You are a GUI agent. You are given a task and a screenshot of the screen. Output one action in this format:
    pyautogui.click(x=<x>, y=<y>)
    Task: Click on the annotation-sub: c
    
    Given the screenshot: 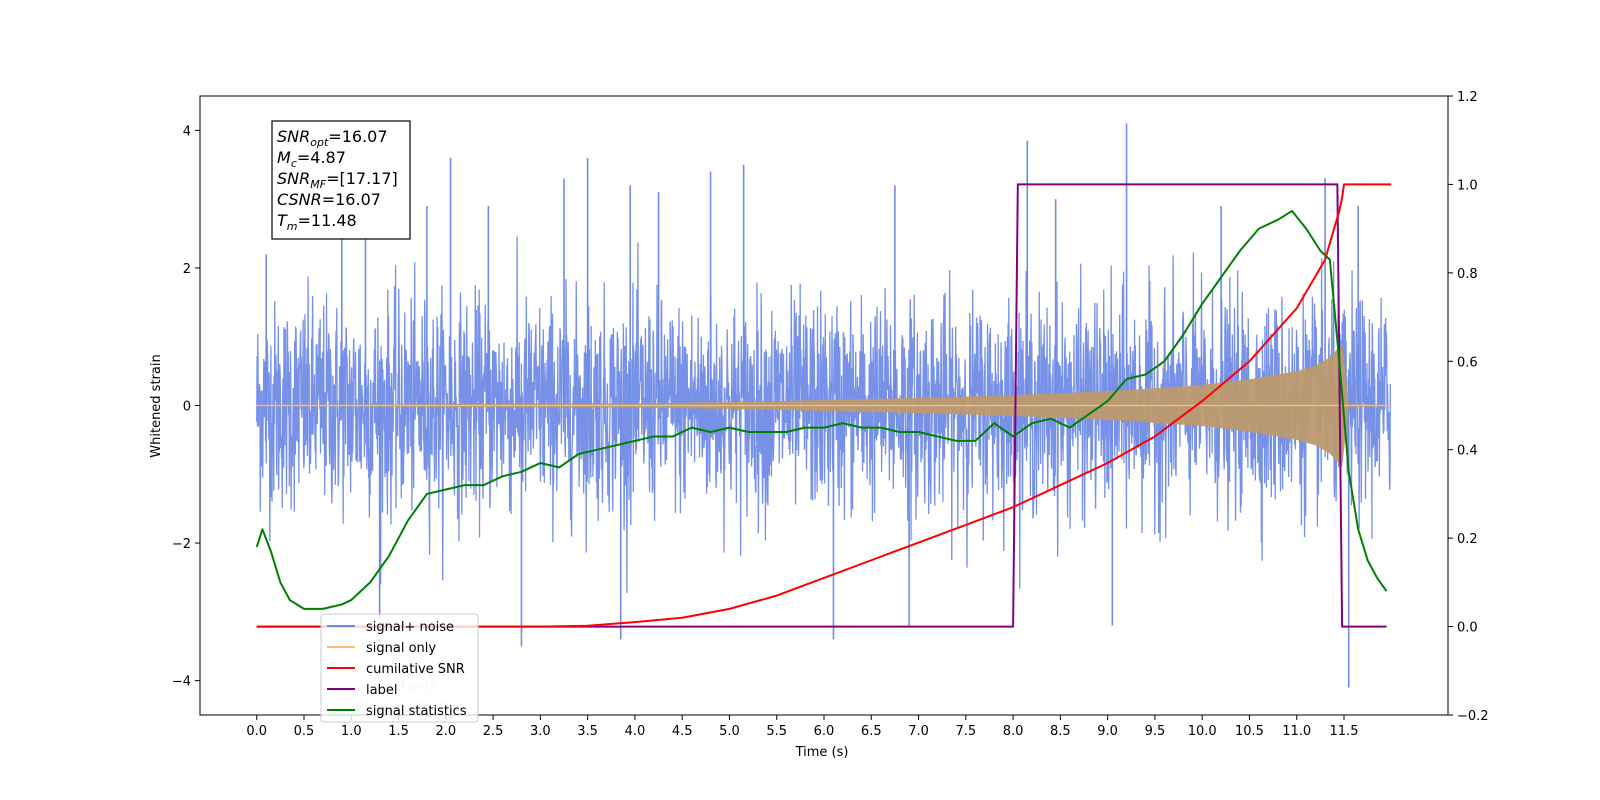 What is the action you would take?
    pyautogui.click(x=294, y=163)
    